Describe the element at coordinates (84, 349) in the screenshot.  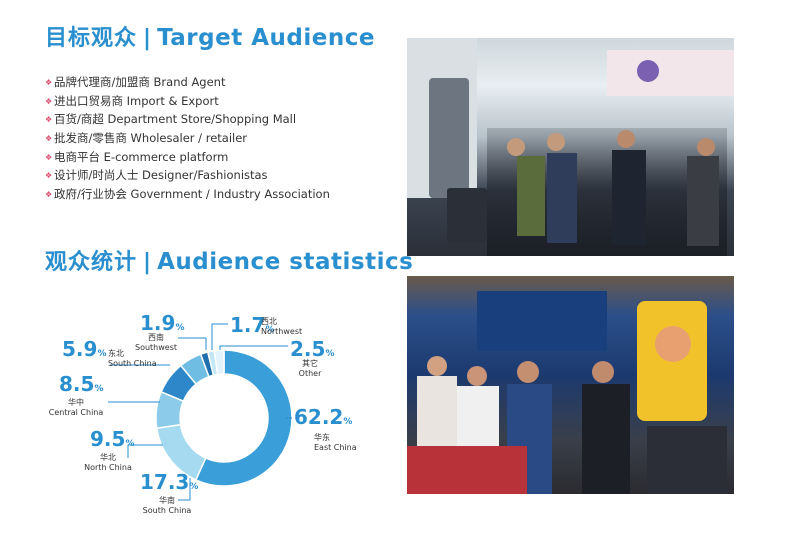
I see `slice-value-label: 5.9%` at that location.